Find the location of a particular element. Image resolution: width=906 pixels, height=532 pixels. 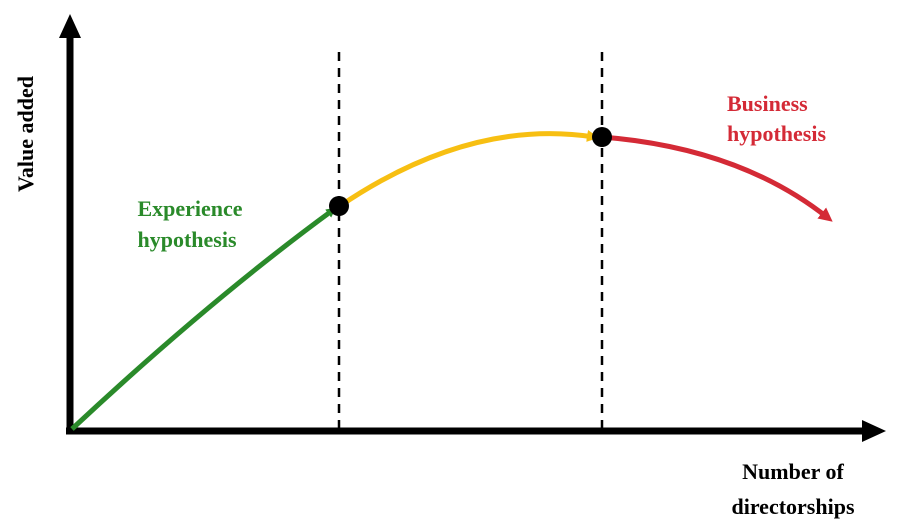

x-axis-label-line1: Number of is located at coordinates (793, 471).